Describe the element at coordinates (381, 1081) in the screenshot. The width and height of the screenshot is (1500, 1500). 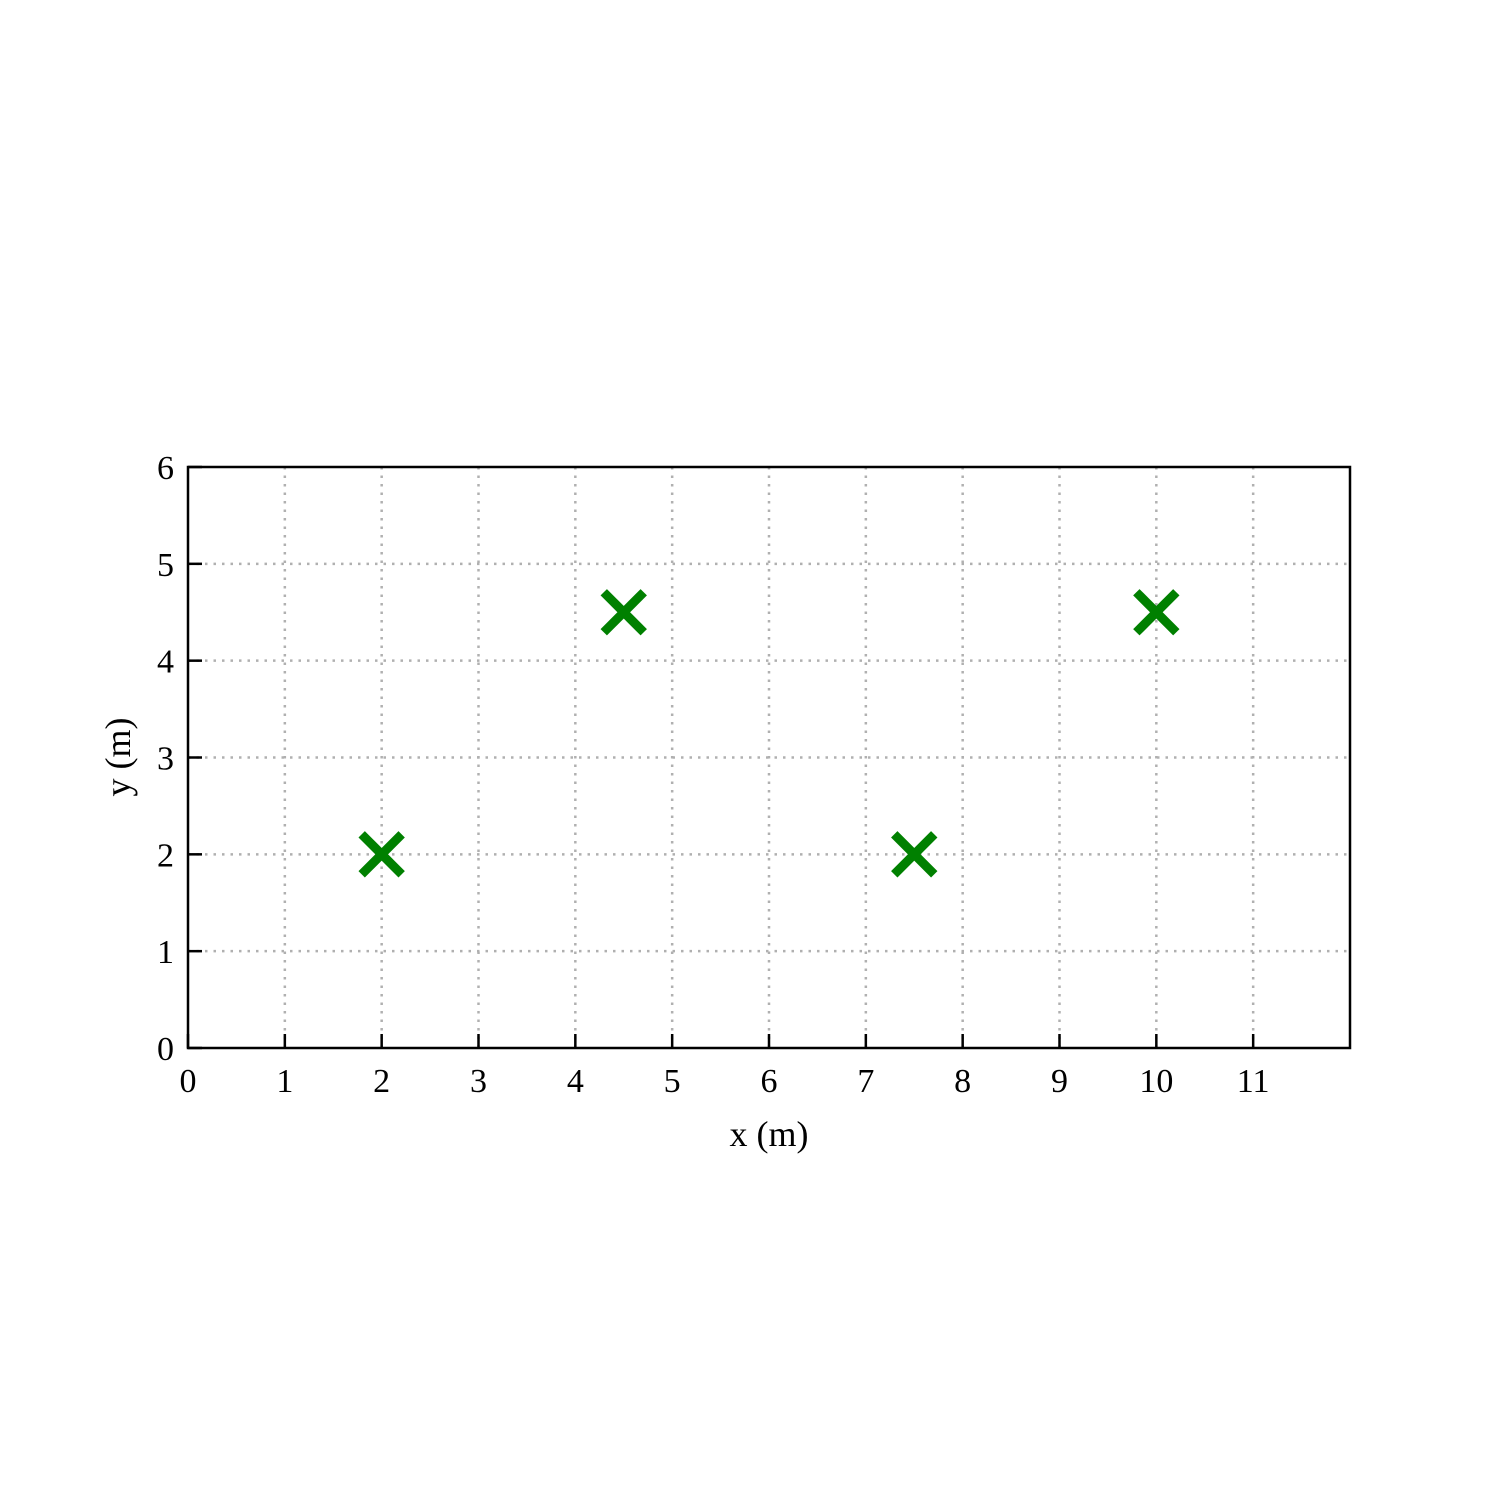
I see `x-tick-label: 2` at that location.